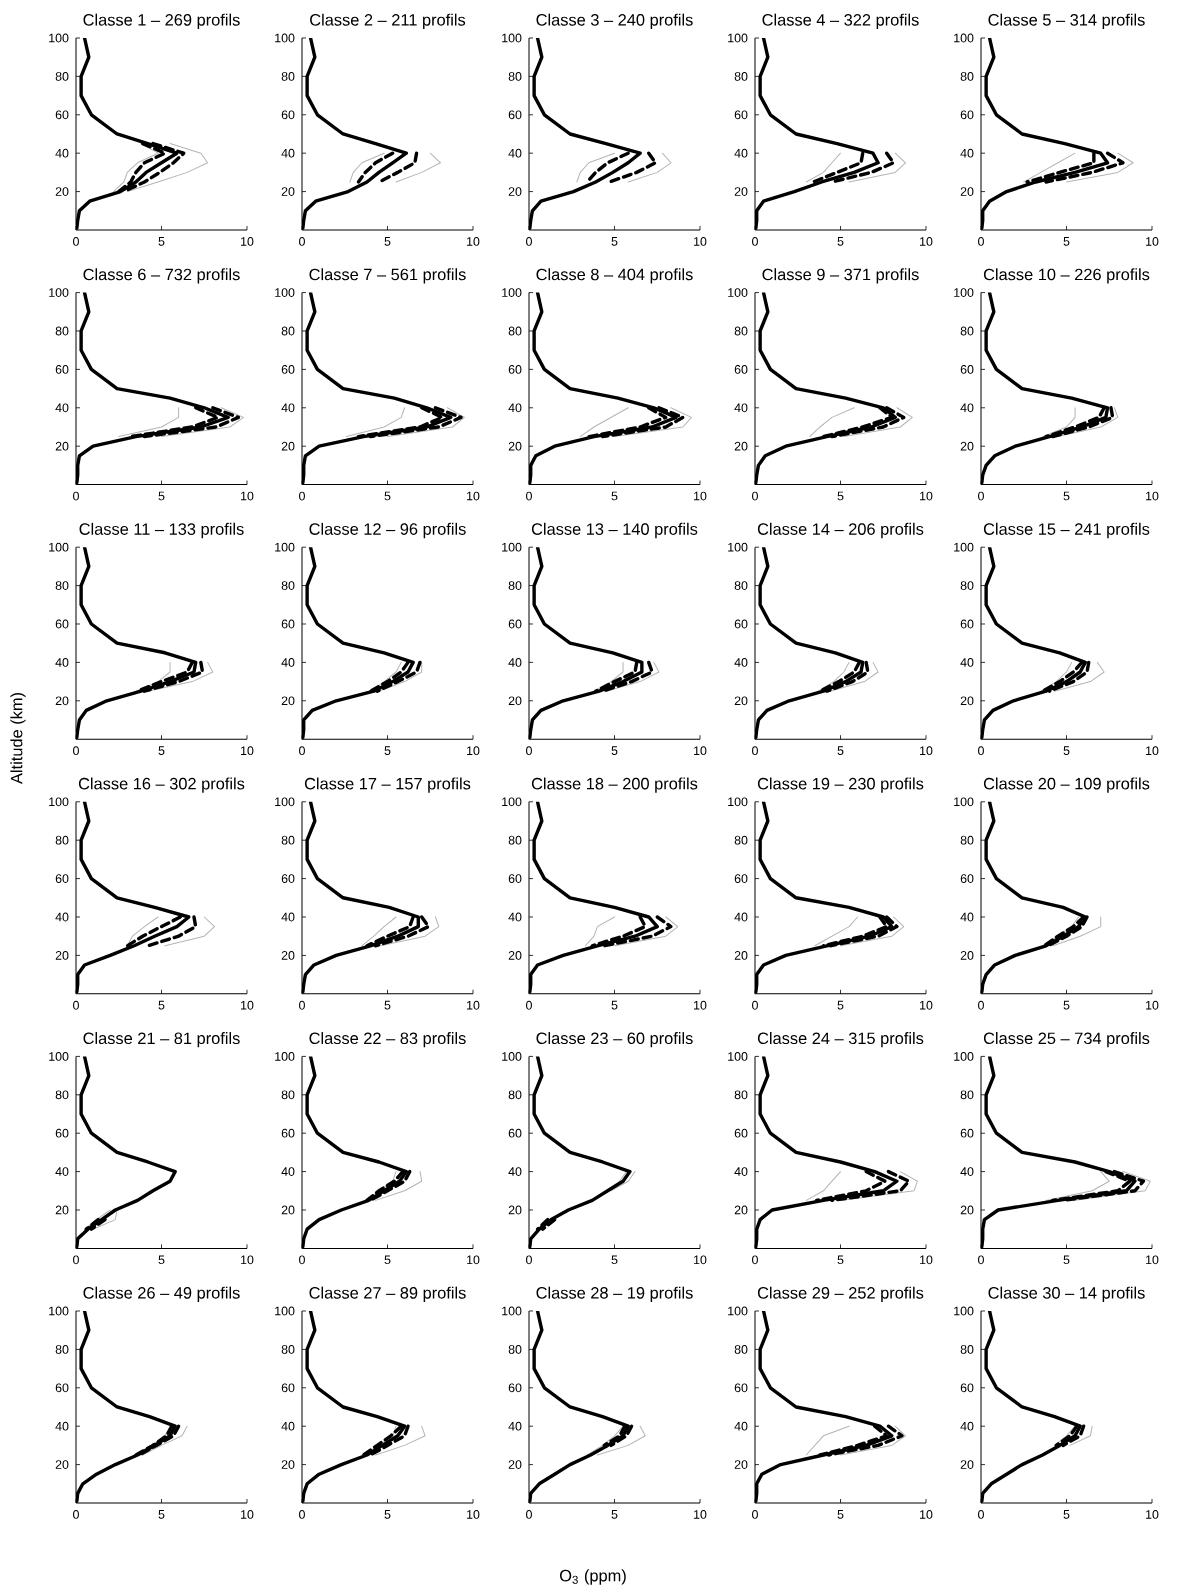  What do you see at coordinates (840, 276) in the screenshot?
I see `chart-title: Classe 9 – 371 profils` at bounding box center [840, 276].